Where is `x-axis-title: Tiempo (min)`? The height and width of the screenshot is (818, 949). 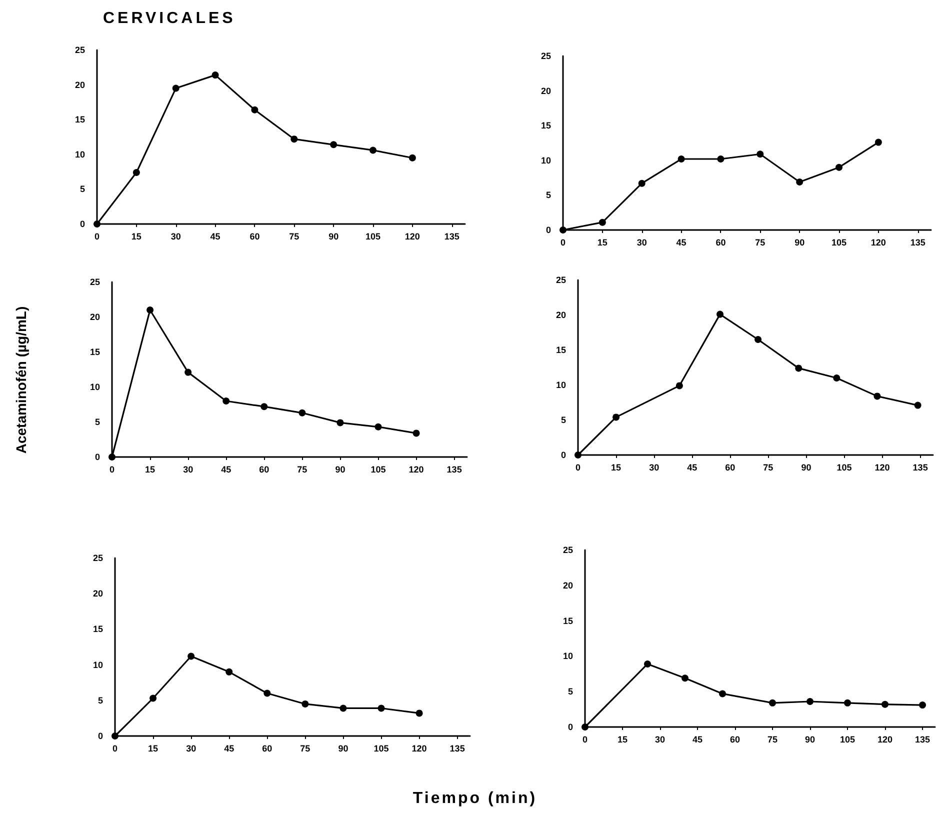
x-axis-title: Tiempo (min) is located at coordinates (475, 799).